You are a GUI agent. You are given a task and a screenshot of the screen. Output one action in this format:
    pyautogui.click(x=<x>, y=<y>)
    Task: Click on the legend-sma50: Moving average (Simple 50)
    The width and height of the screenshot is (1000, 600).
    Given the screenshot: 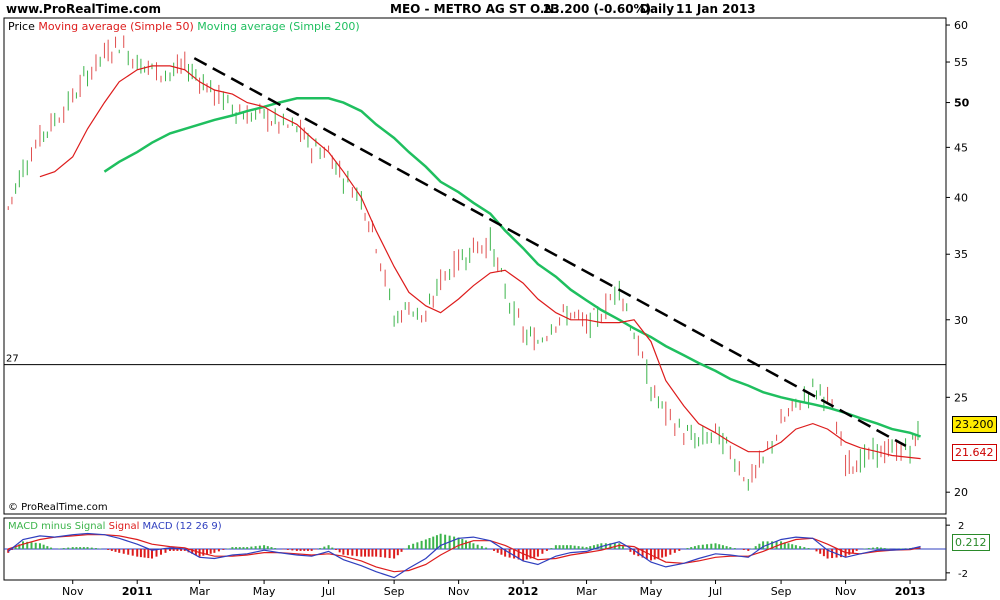 What is the action you would take?
    pyautogui.click(x=114, y=26)
    